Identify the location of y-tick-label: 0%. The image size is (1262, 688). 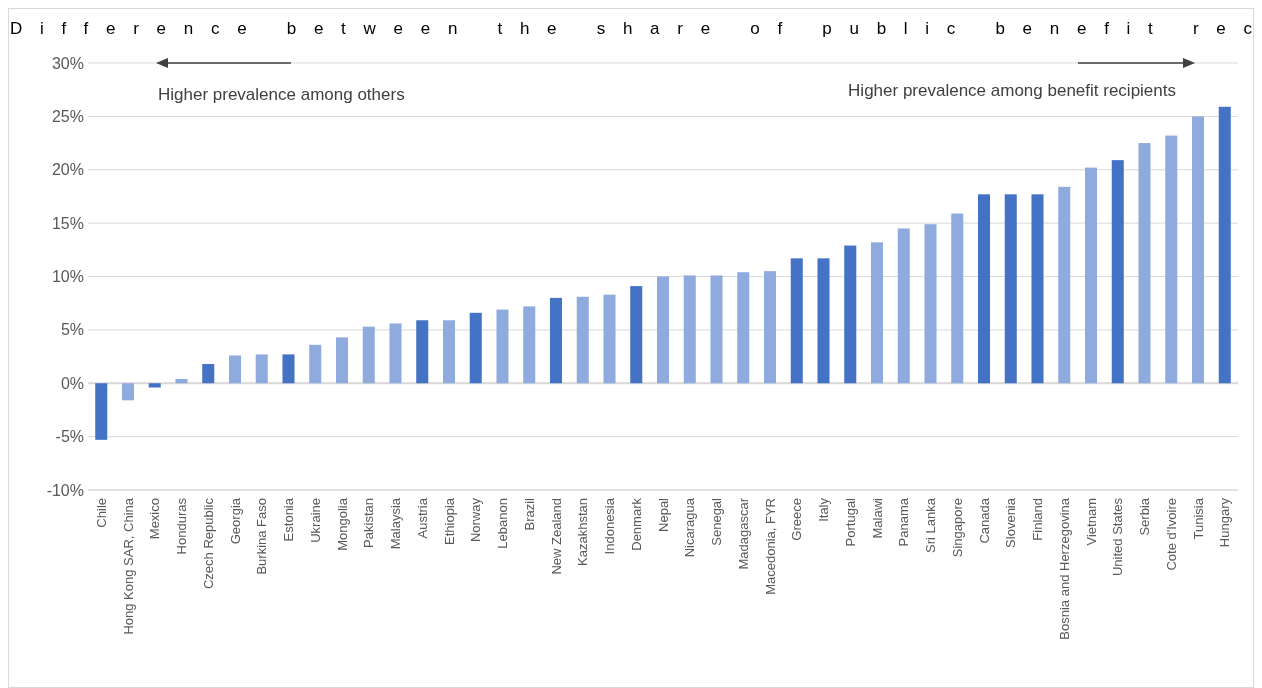
(72, 383).